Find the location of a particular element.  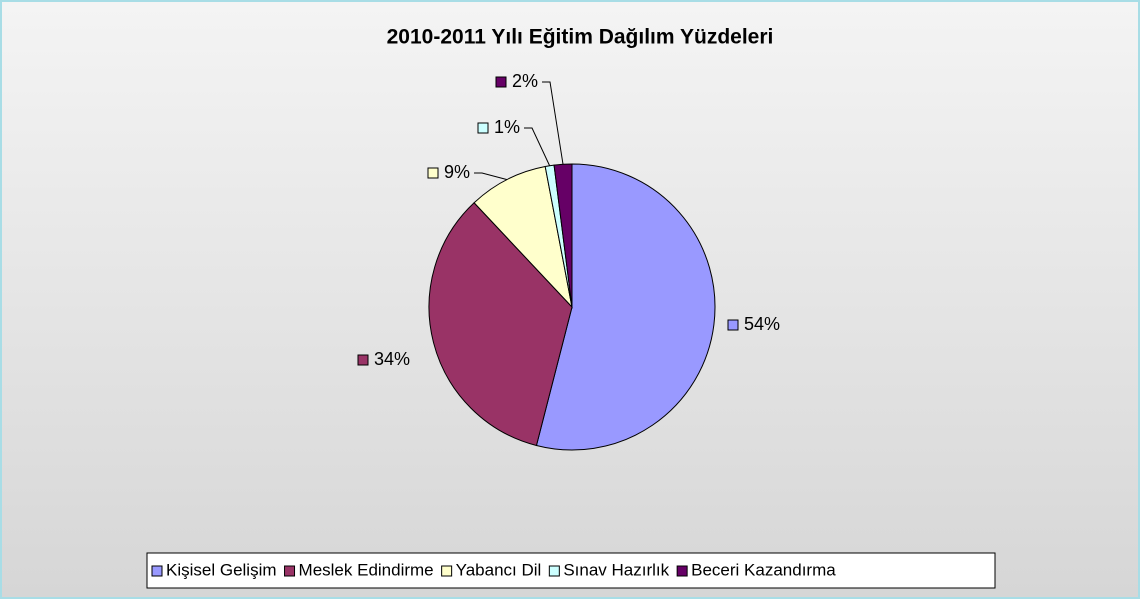

data-label: 2% is located at coordinates (525, 81).